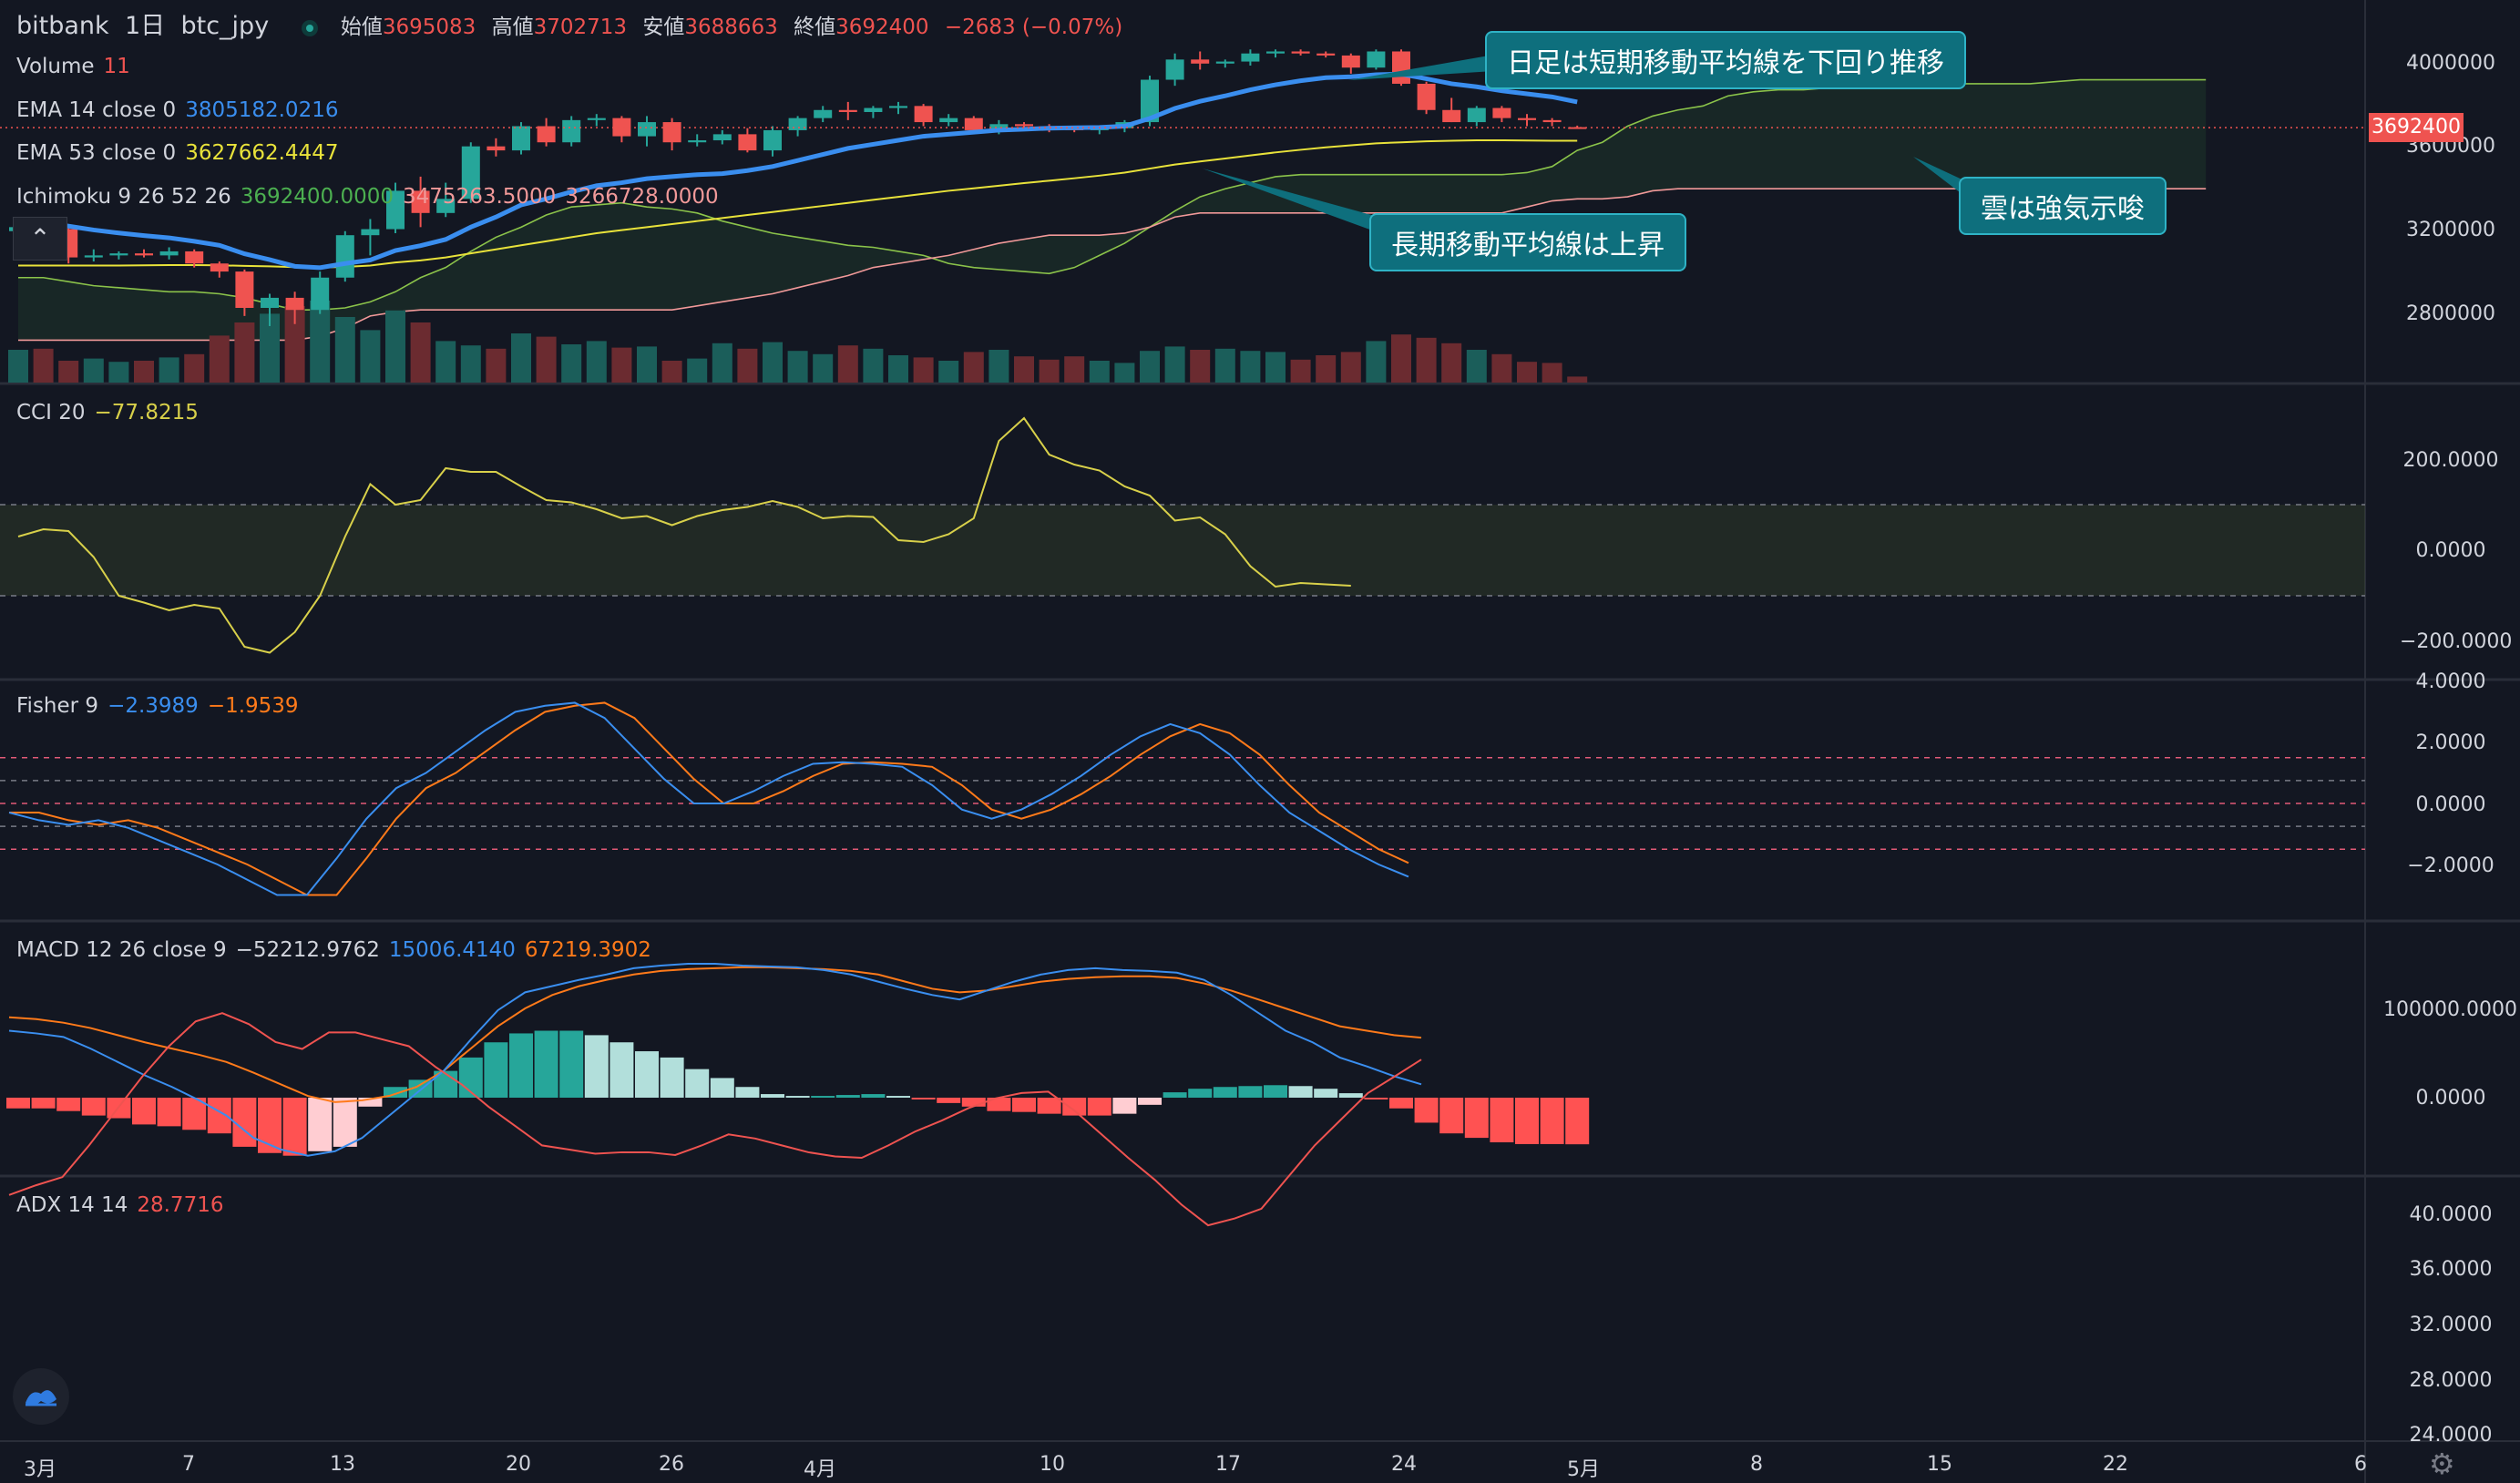  Describe the element at coordinates (117, 66) in the screenshot. I see `legend-volume-value: 11` at that location.